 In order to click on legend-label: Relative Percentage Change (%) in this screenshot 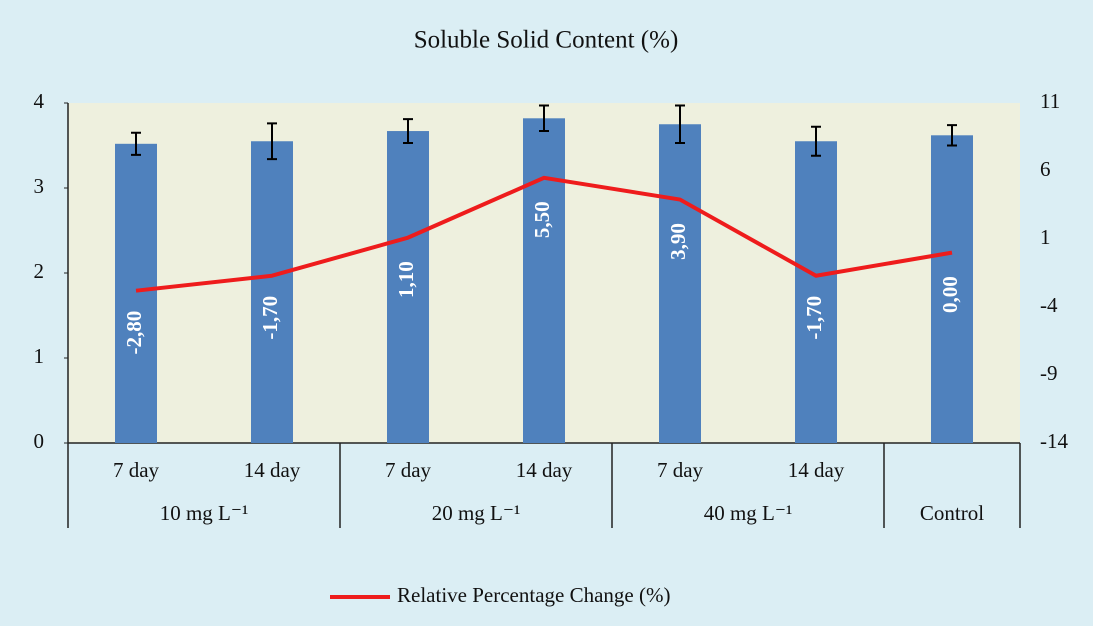, I will do `click(533, 595)`.